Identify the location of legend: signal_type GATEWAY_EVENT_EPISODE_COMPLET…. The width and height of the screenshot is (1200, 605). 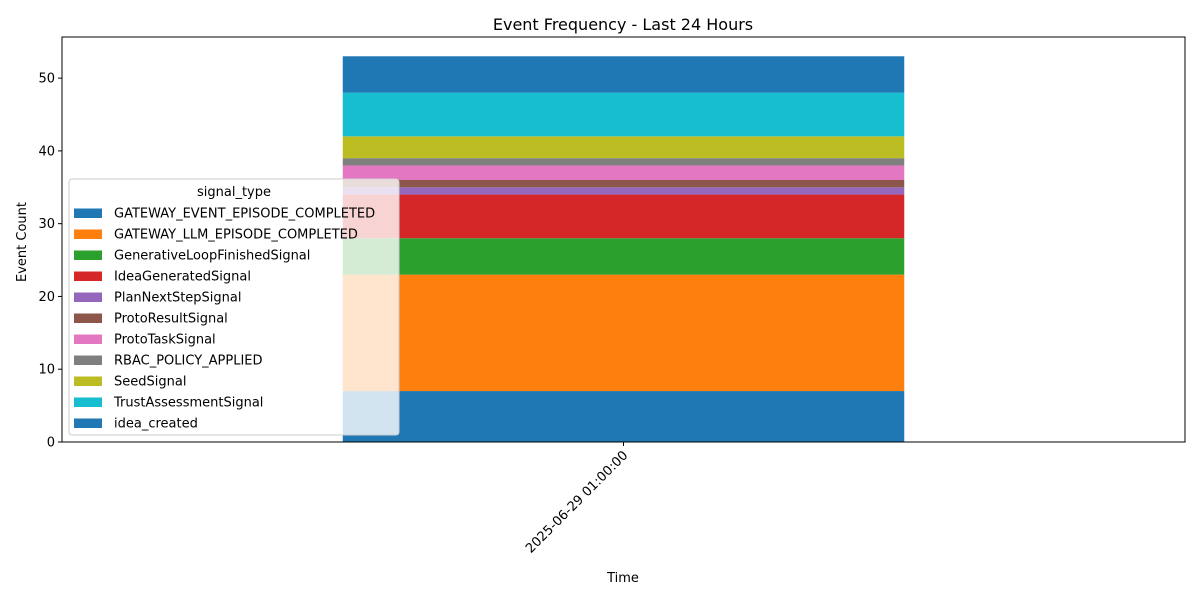
(234, 307).